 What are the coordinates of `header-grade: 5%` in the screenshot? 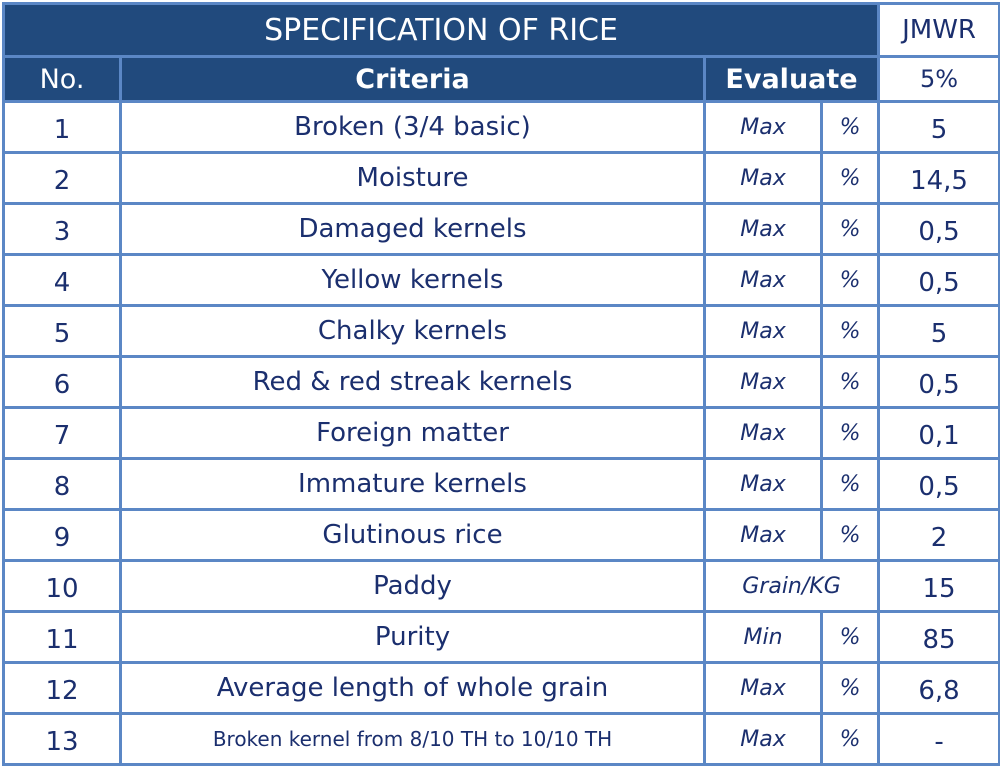 It's located at (938, 79).